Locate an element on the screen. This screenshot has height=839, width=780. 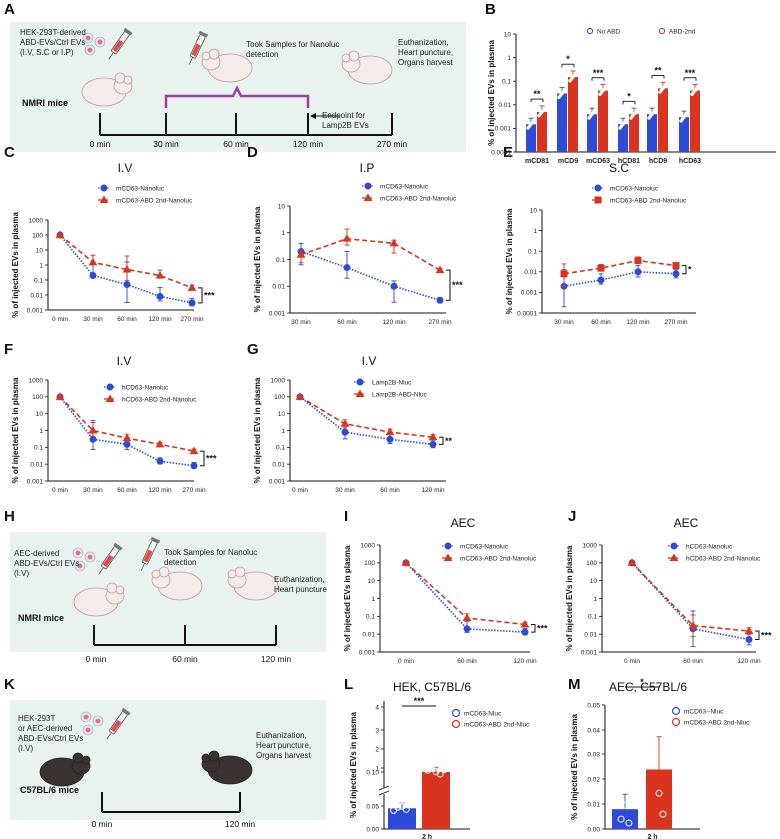
injection-text-line-3: (I.V, S.C or I.P) is located at coordinates (47, 52).